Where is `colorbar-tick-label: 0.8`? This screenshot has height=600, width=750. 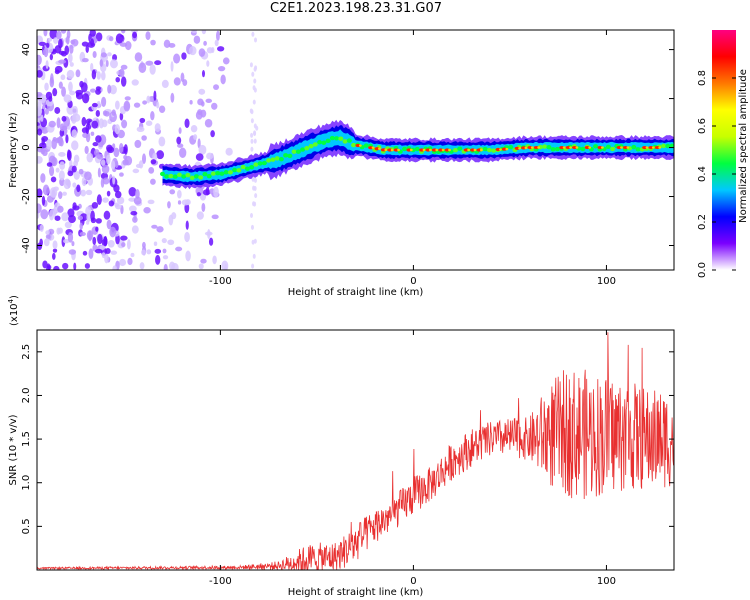
colorbar-tick-label: 0.8 is located at coordinates (702, 78).